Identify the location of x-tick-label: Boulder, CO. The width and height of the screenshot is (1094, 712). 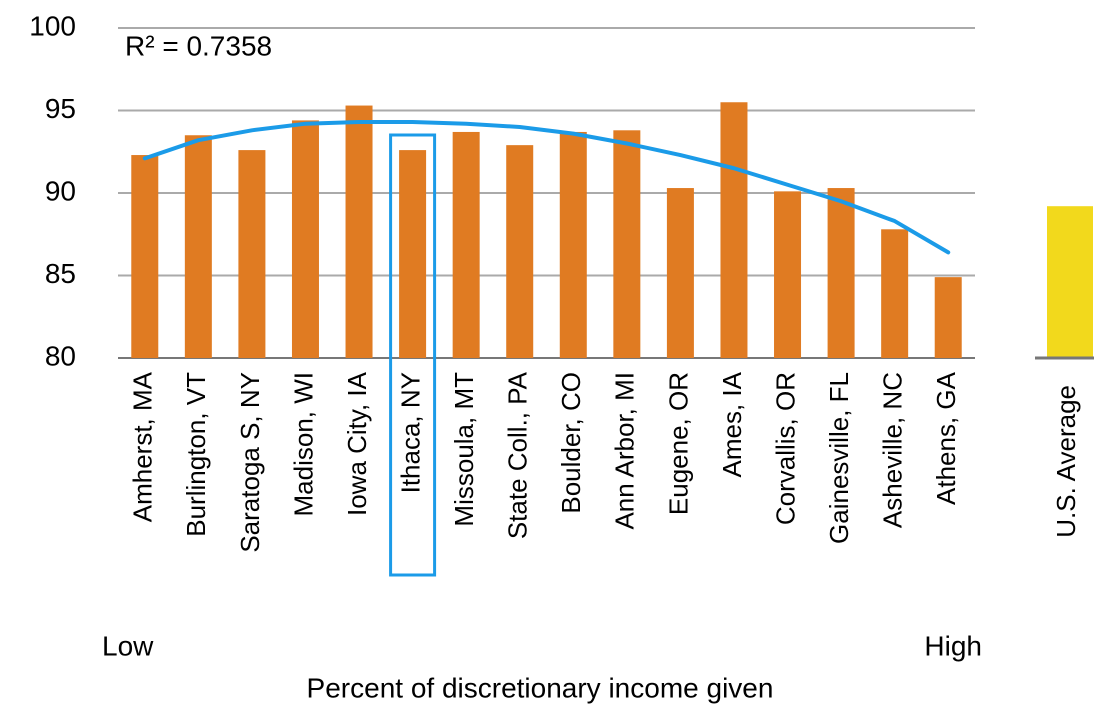
(571, 443).